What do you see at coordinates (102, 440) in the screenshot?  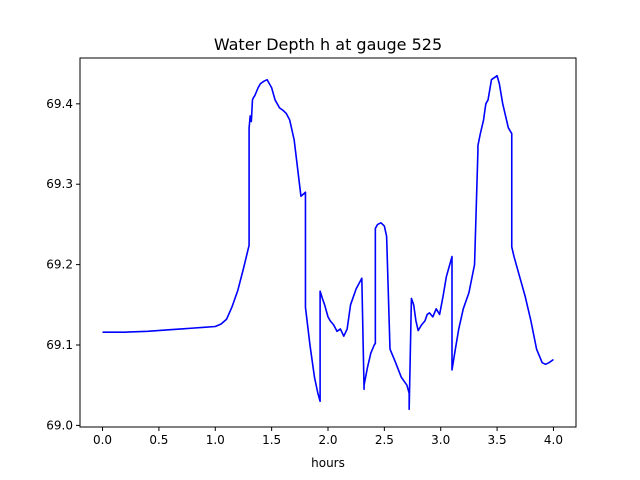 I see `x-tick-label: 0.0` at bounding box center [102, 440].